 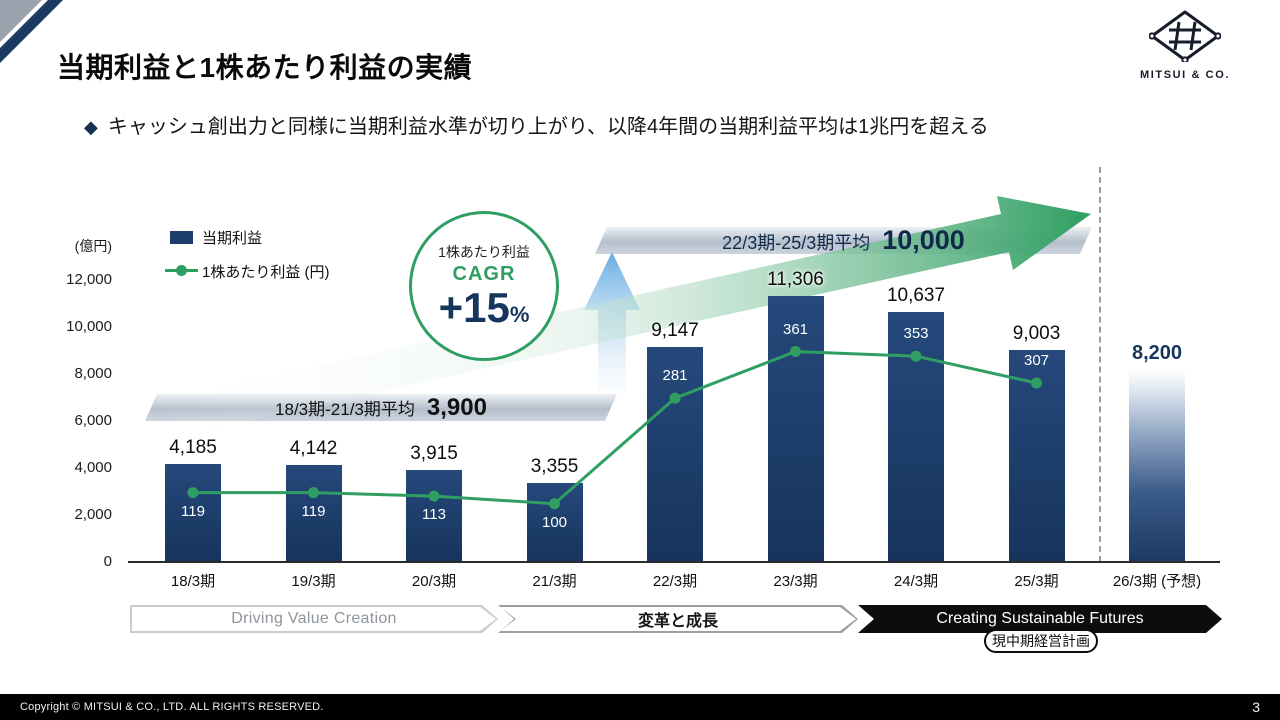 I want to click on x-axis-tick: 18/3期, so click(x=193, y=581).